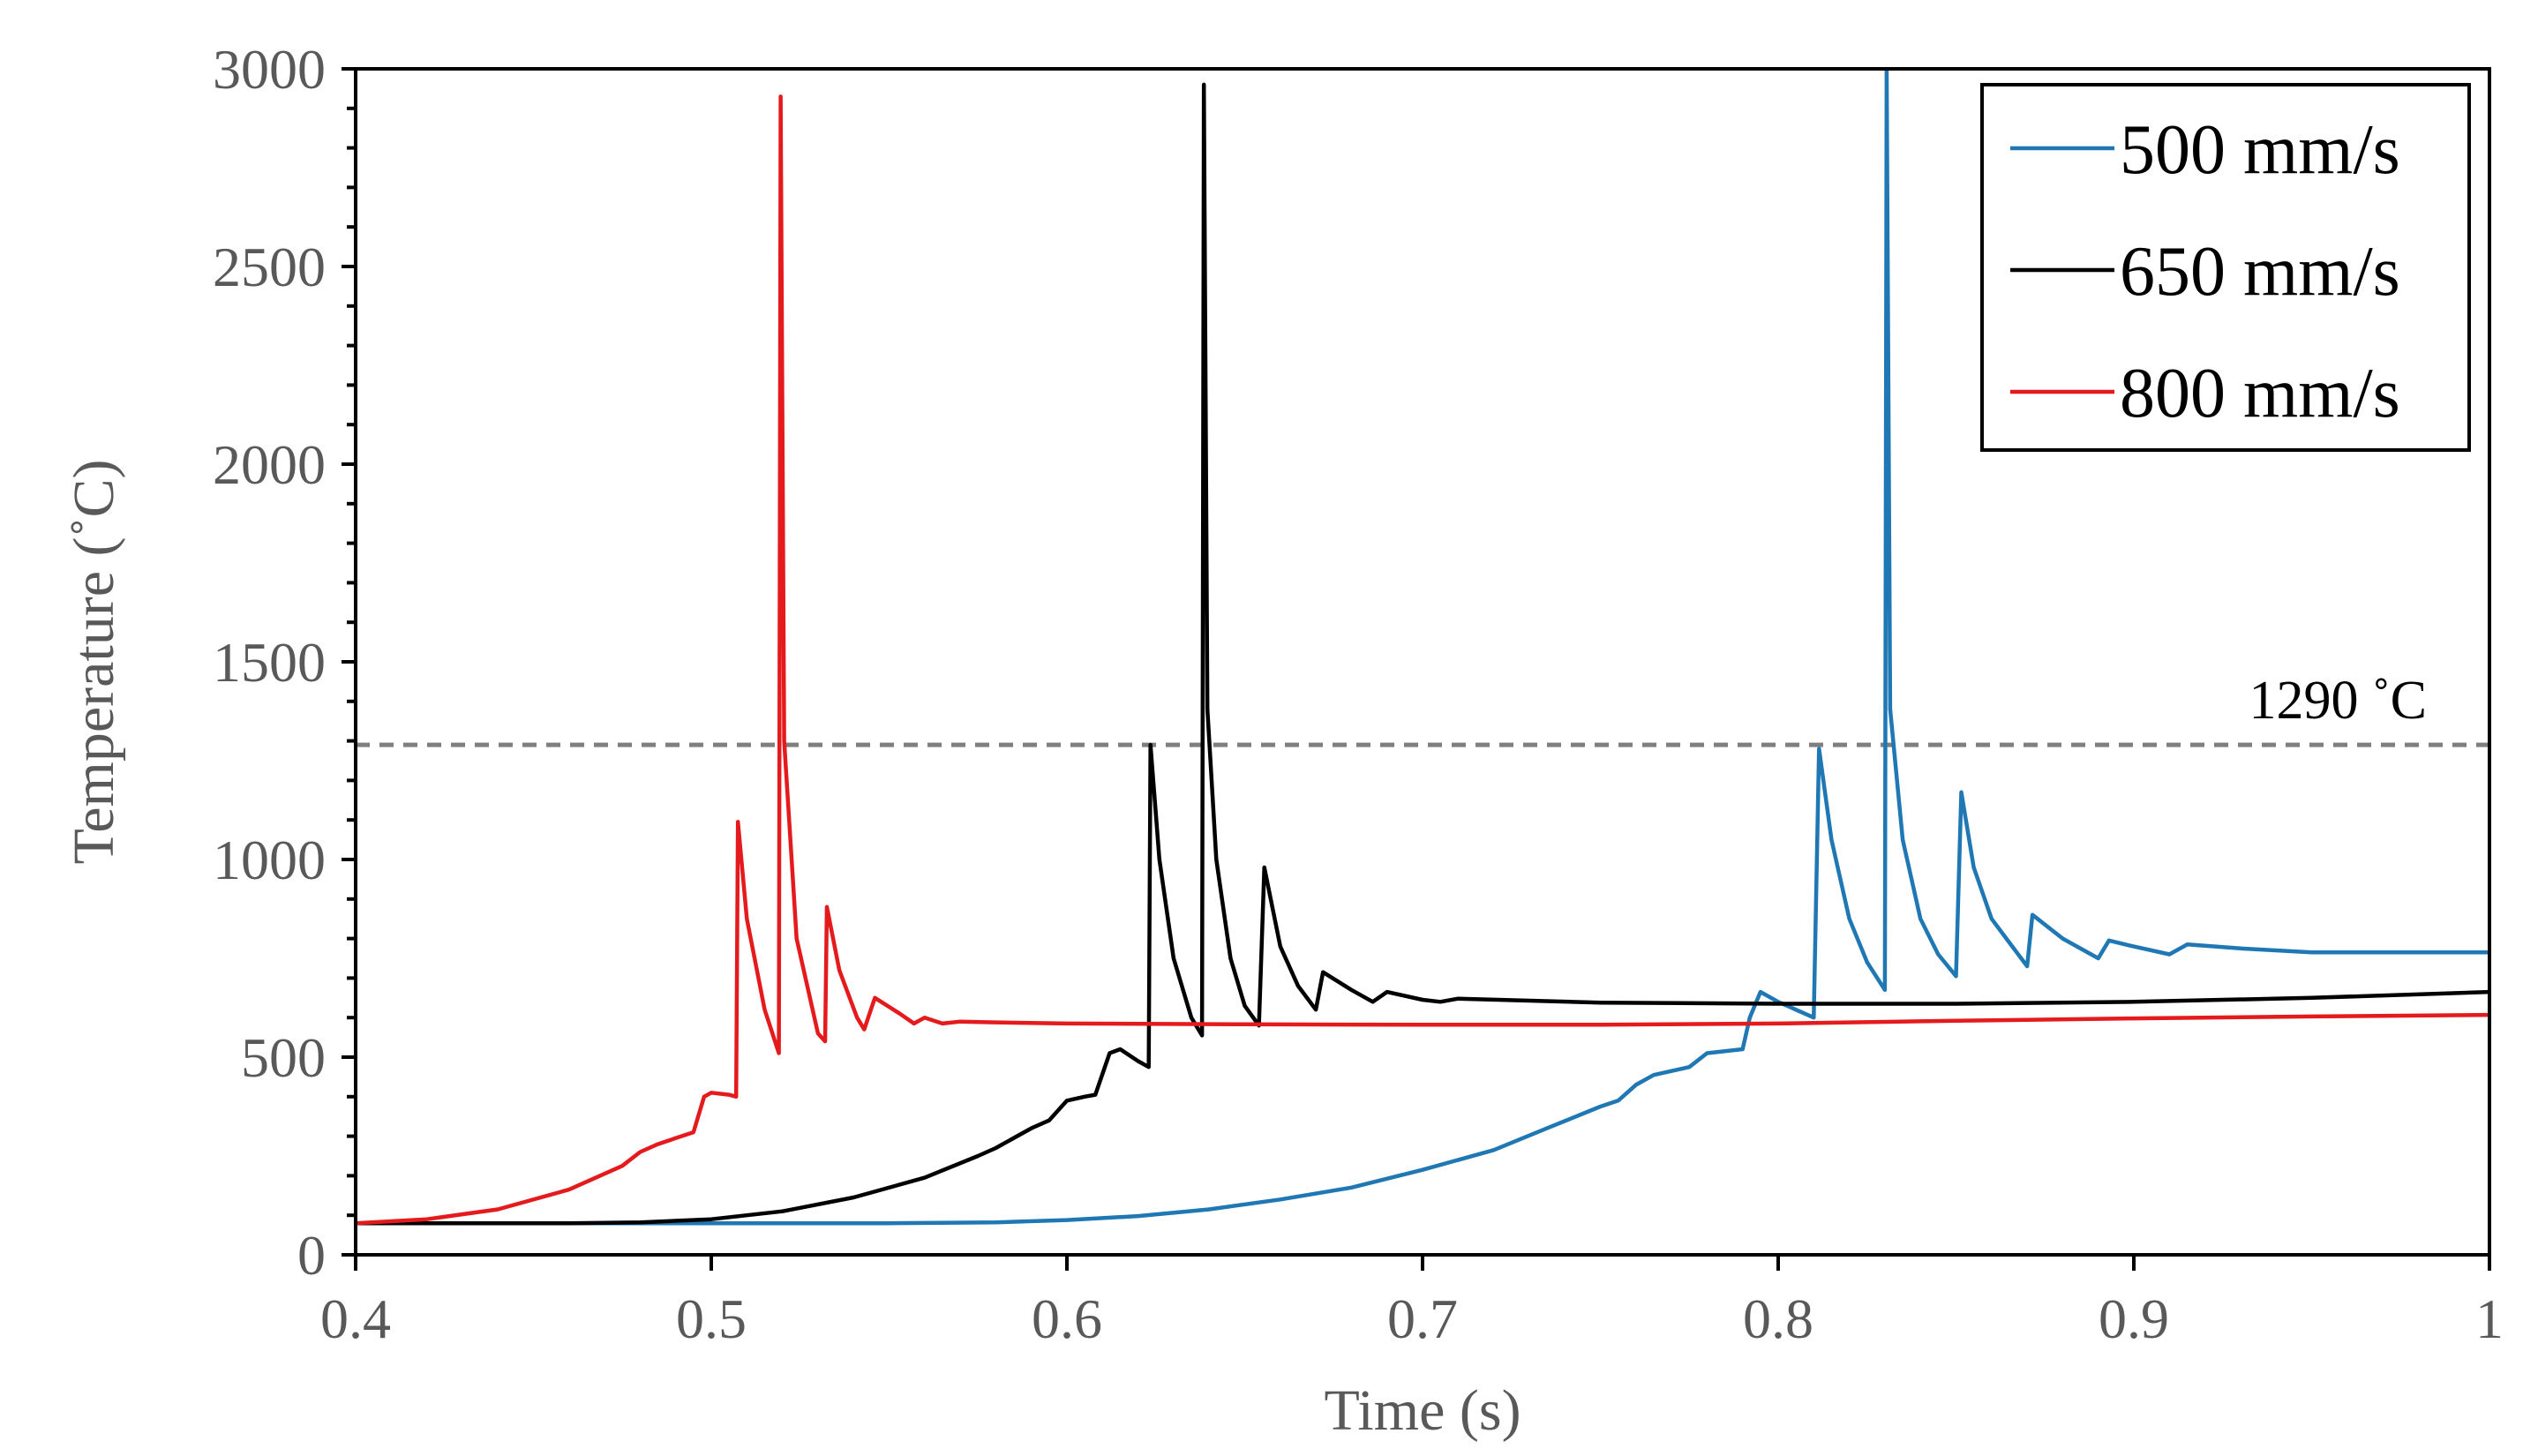 This screenshot has height=1456, width=2538. I want to click on reference-line-label: 1290 ˚C, so click(2338, 701).